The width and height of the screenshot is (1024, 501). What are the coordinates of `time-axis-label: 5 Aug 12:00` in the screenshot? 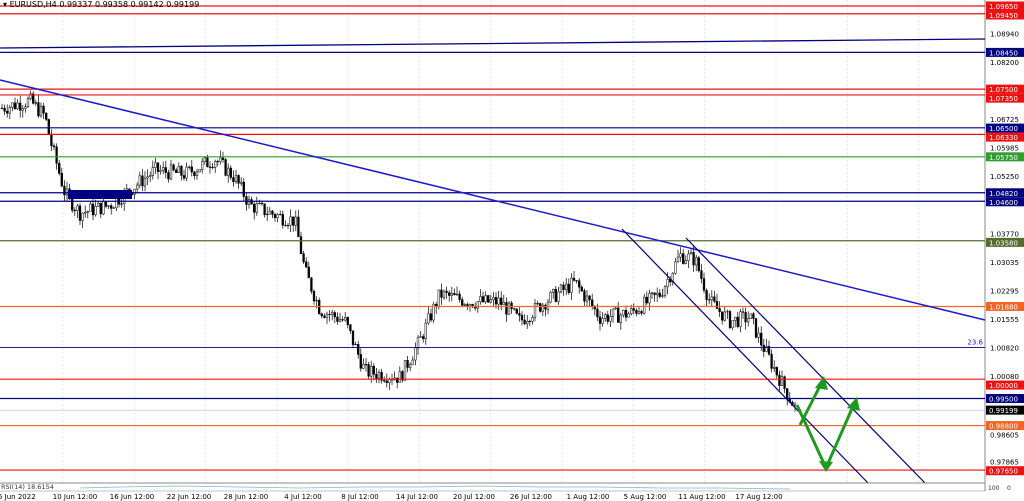 It's located at (645, 497).